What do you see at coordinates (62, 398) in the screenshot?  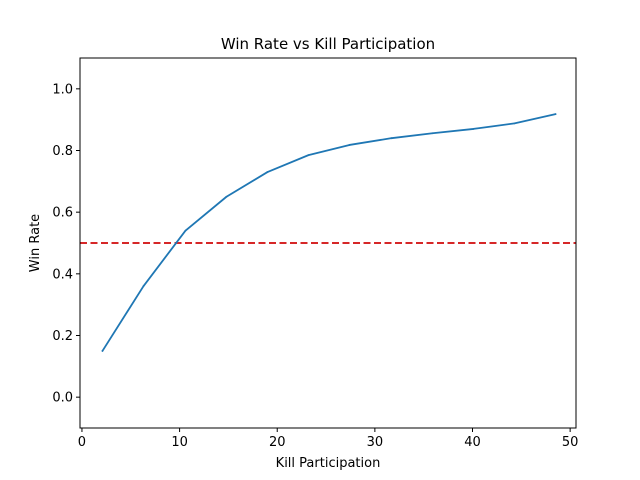 I see `y-tick-label: 0.0` at bounding box center [62, 398].